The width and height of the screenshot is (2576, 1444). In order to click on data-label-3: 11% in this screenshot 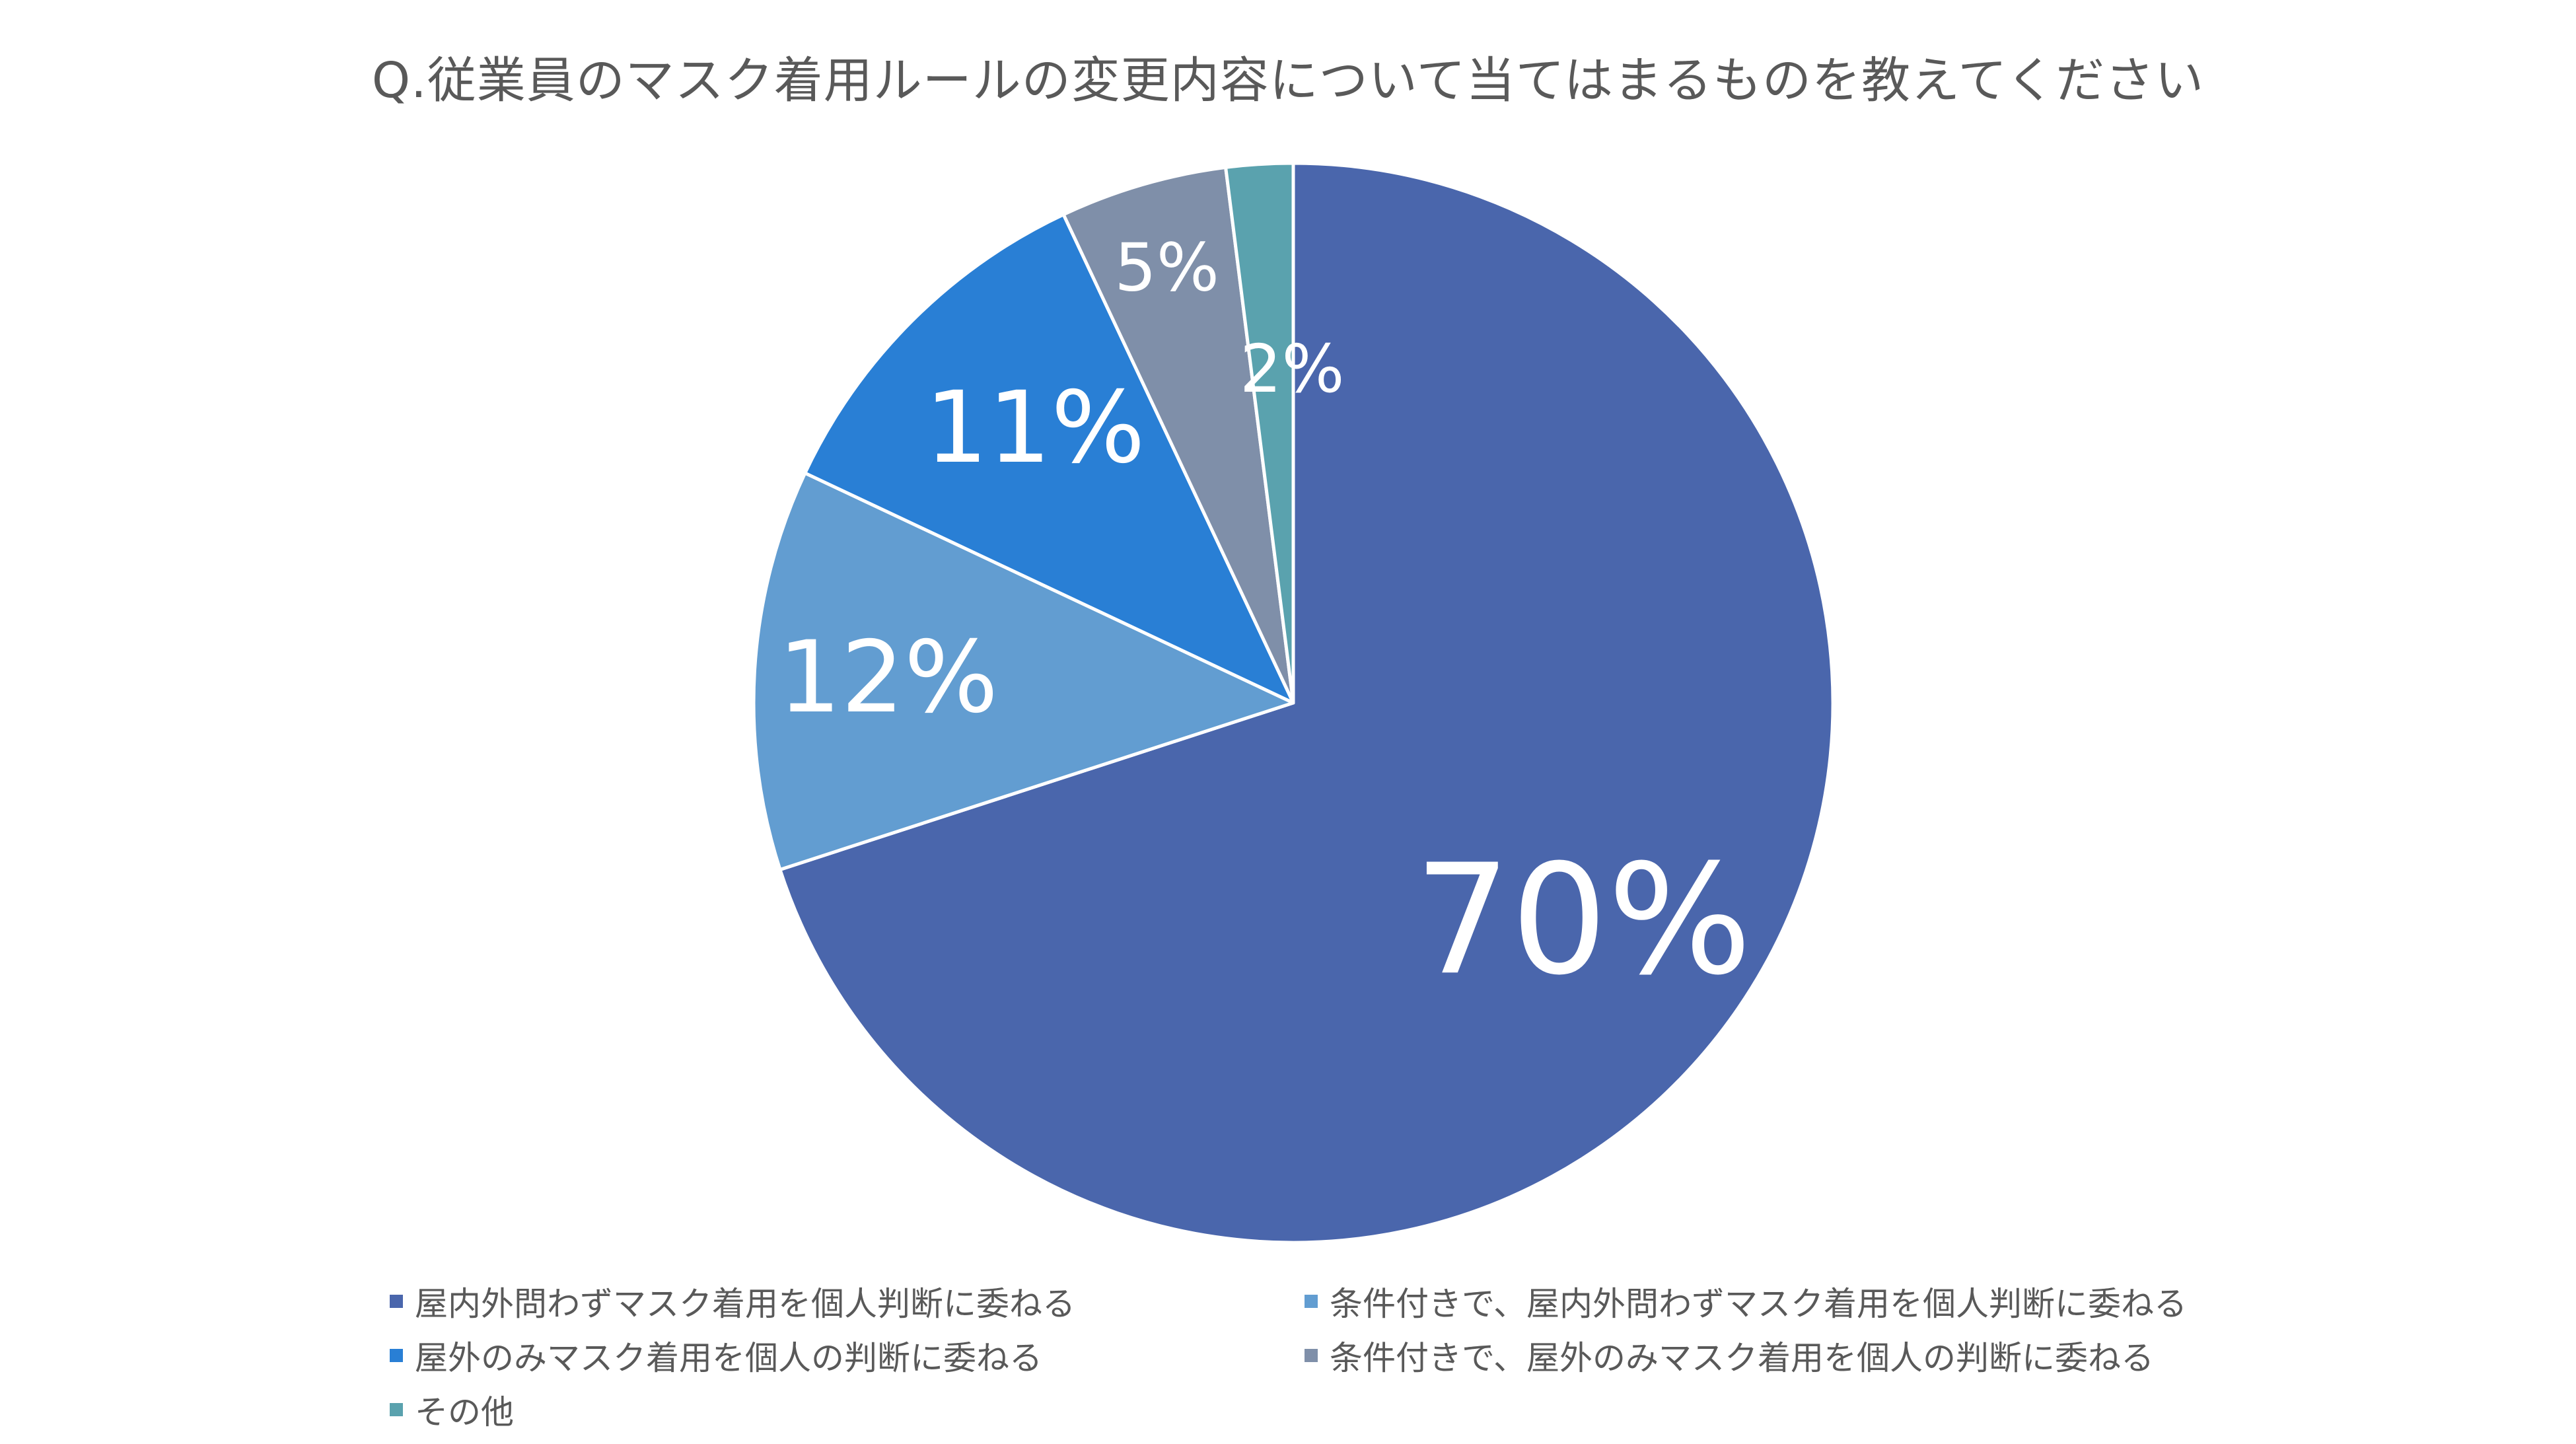, I will do `click(1035, 429)`.